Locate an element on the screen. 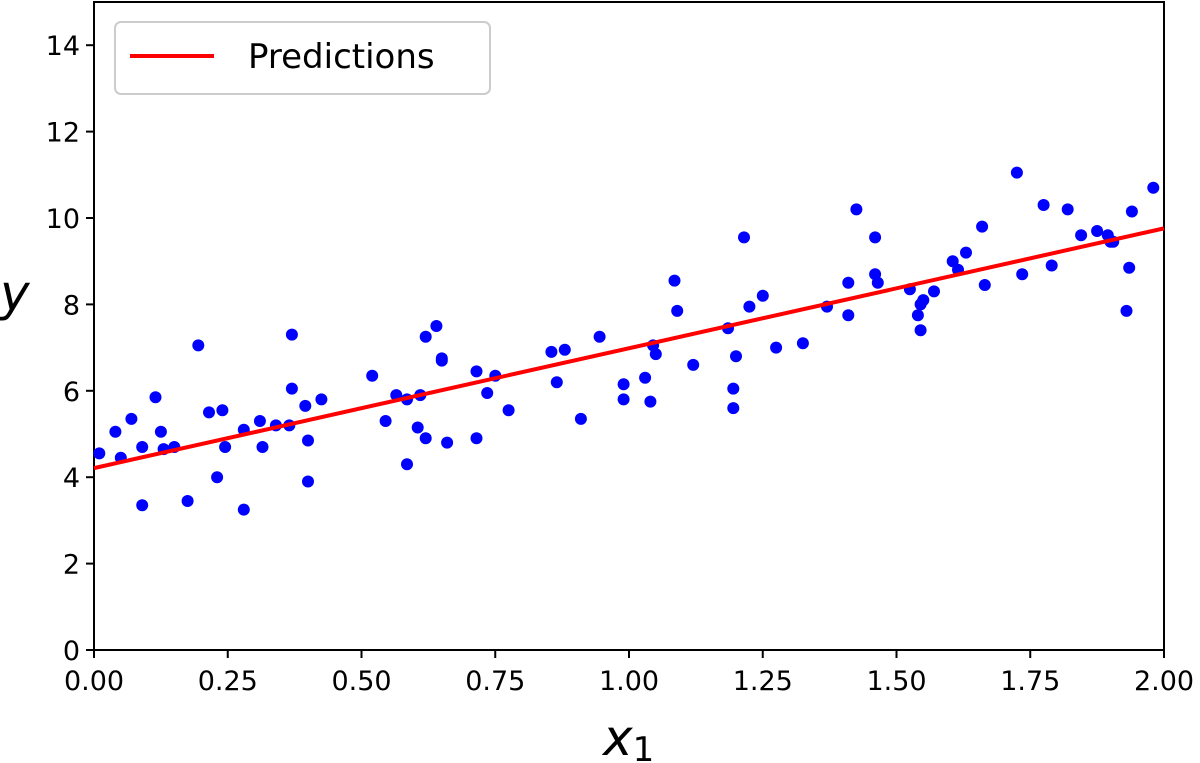 The width and height of the screenshot is (1200, 763). y-tick-label: 6 is located at coordinates (71, 392).